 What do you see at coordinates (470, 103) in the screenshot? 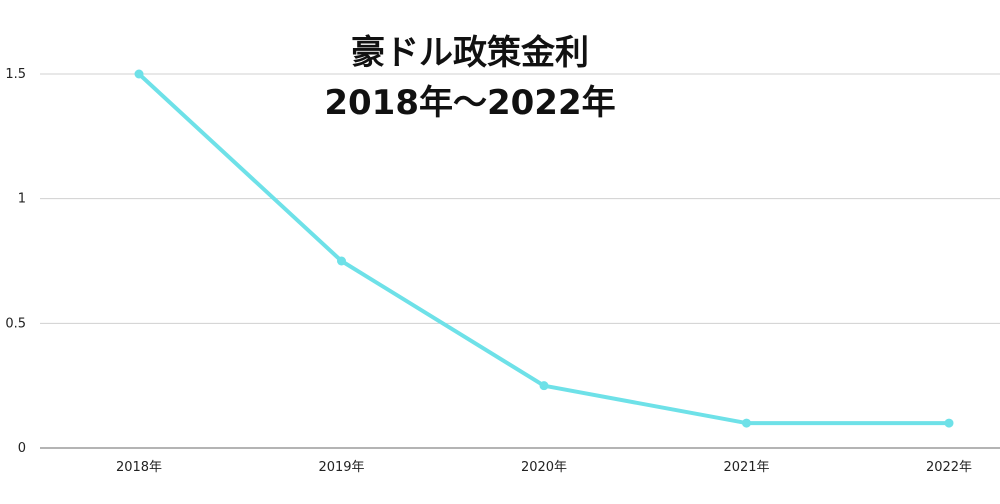
I see `chart-title-line-2: 2018年～2022年` at bounding box center [470, 103].